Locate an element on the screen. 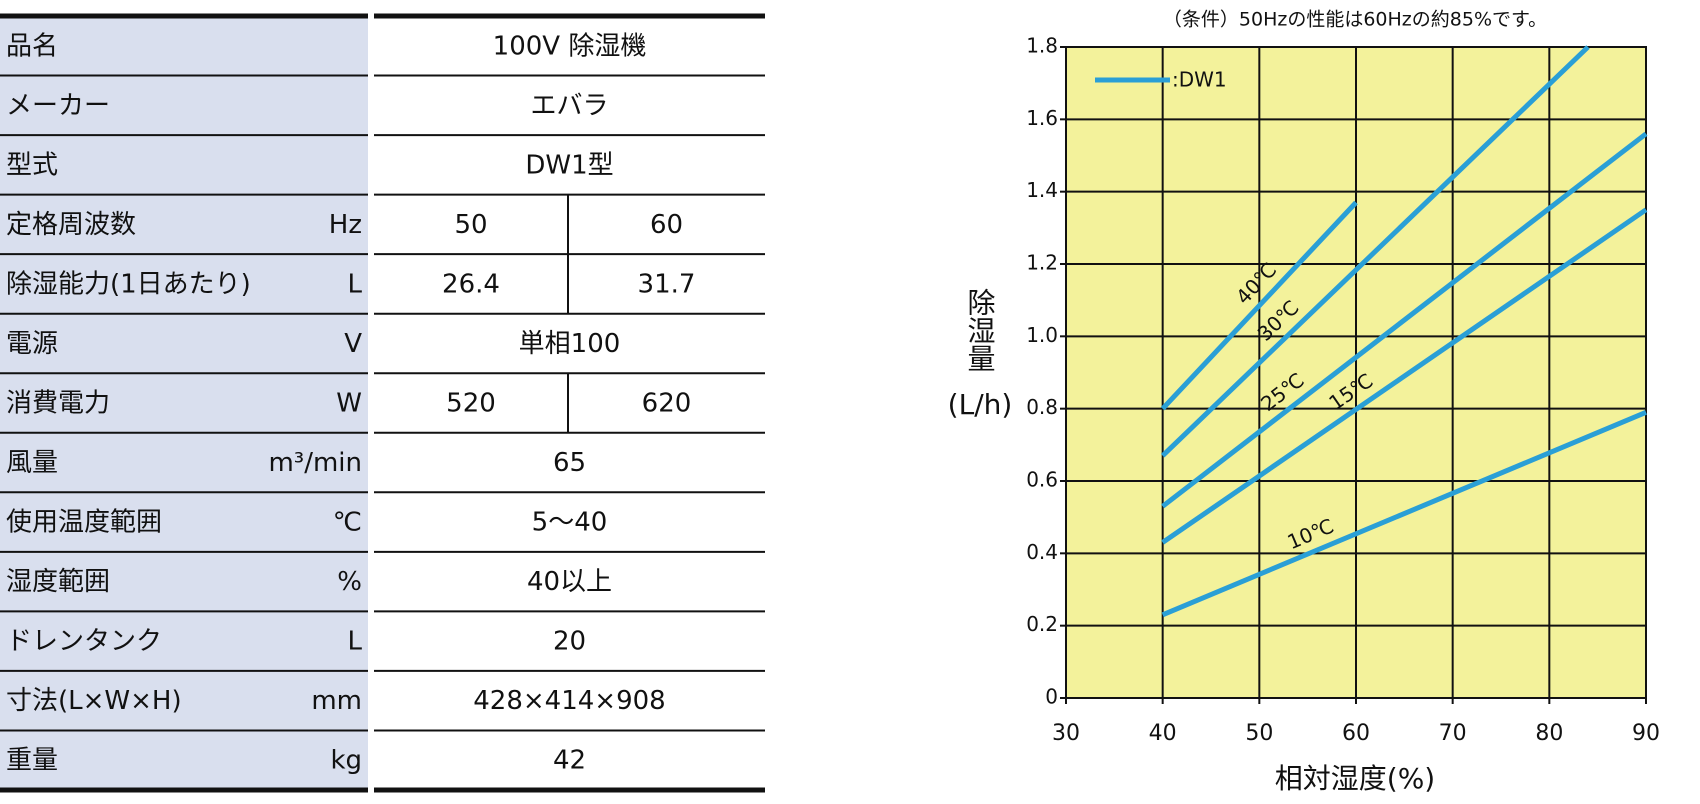 The width and height of the screenshot is (1700, 804). row-value: 単相100 is located at coordinates (570, 344).